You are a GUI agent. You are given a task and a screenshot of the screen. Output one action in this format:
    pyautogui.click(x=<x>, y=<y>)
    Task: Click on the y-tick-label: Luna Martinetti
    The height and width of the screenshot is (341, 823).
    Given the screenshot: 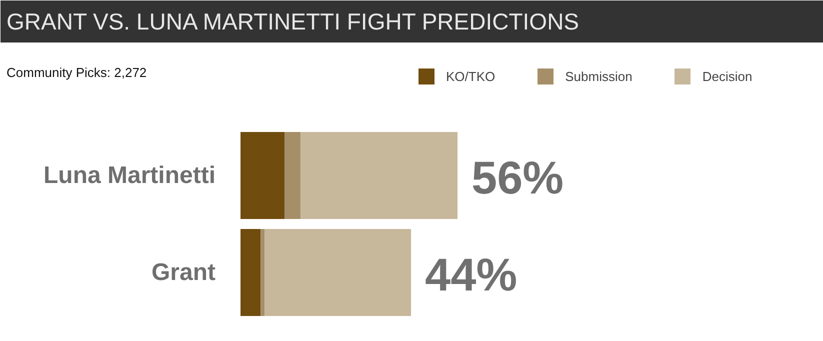 What is the action you would take?
    pyautogui.click(x=130, y=175)
    